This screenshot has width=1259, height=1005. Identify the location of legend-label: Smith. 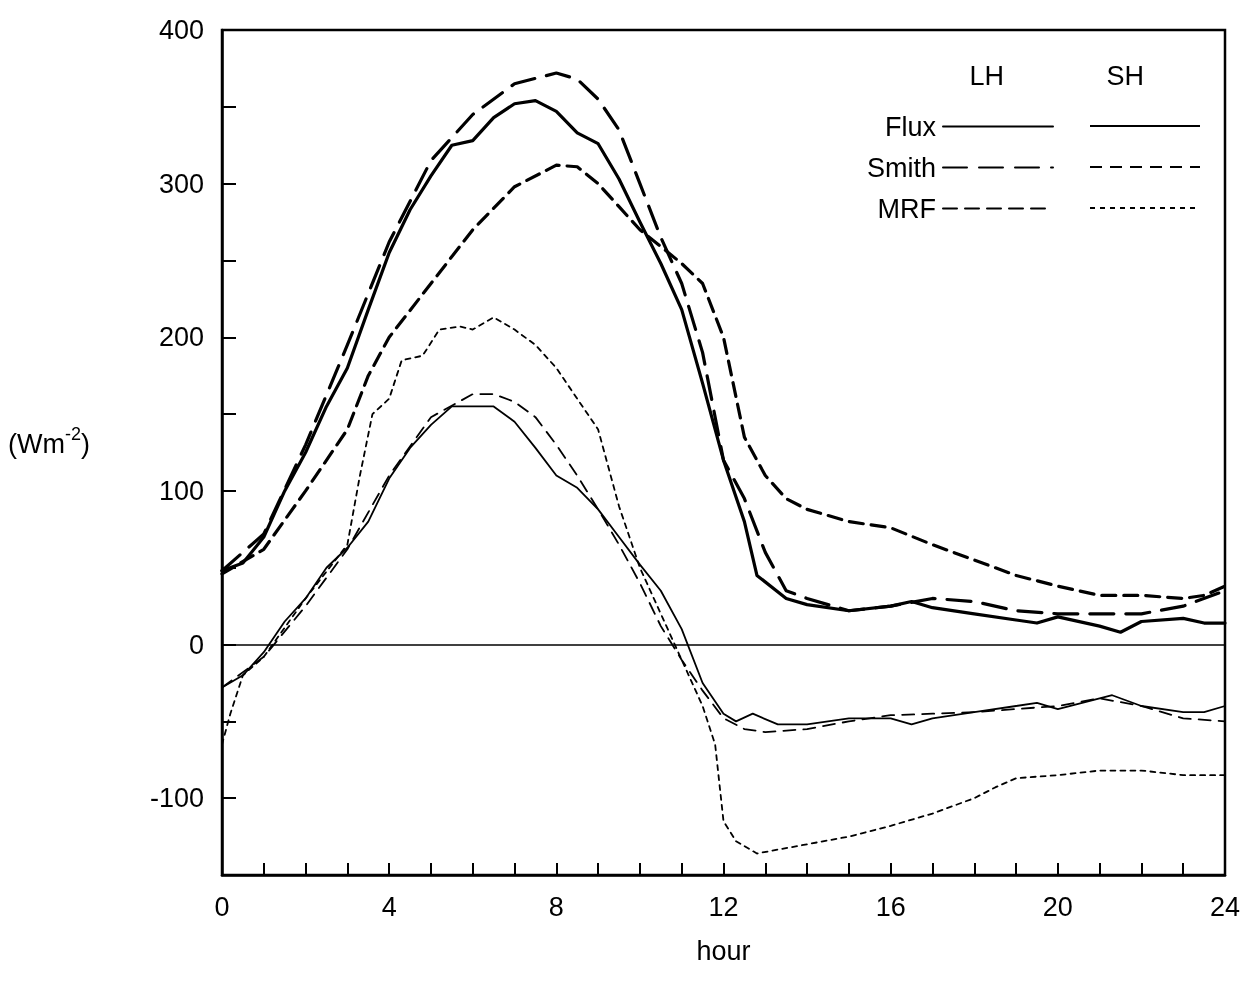
(901, 167).